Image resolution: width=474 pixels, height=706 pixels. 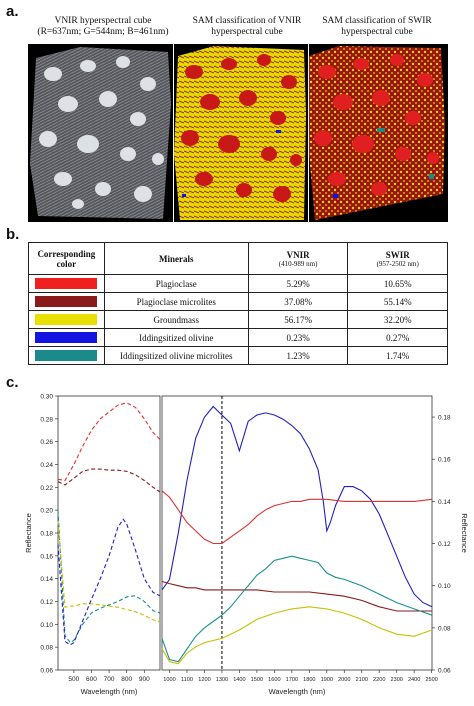 I want to click on x-tick-label: 700, so click(x=109, y=679).